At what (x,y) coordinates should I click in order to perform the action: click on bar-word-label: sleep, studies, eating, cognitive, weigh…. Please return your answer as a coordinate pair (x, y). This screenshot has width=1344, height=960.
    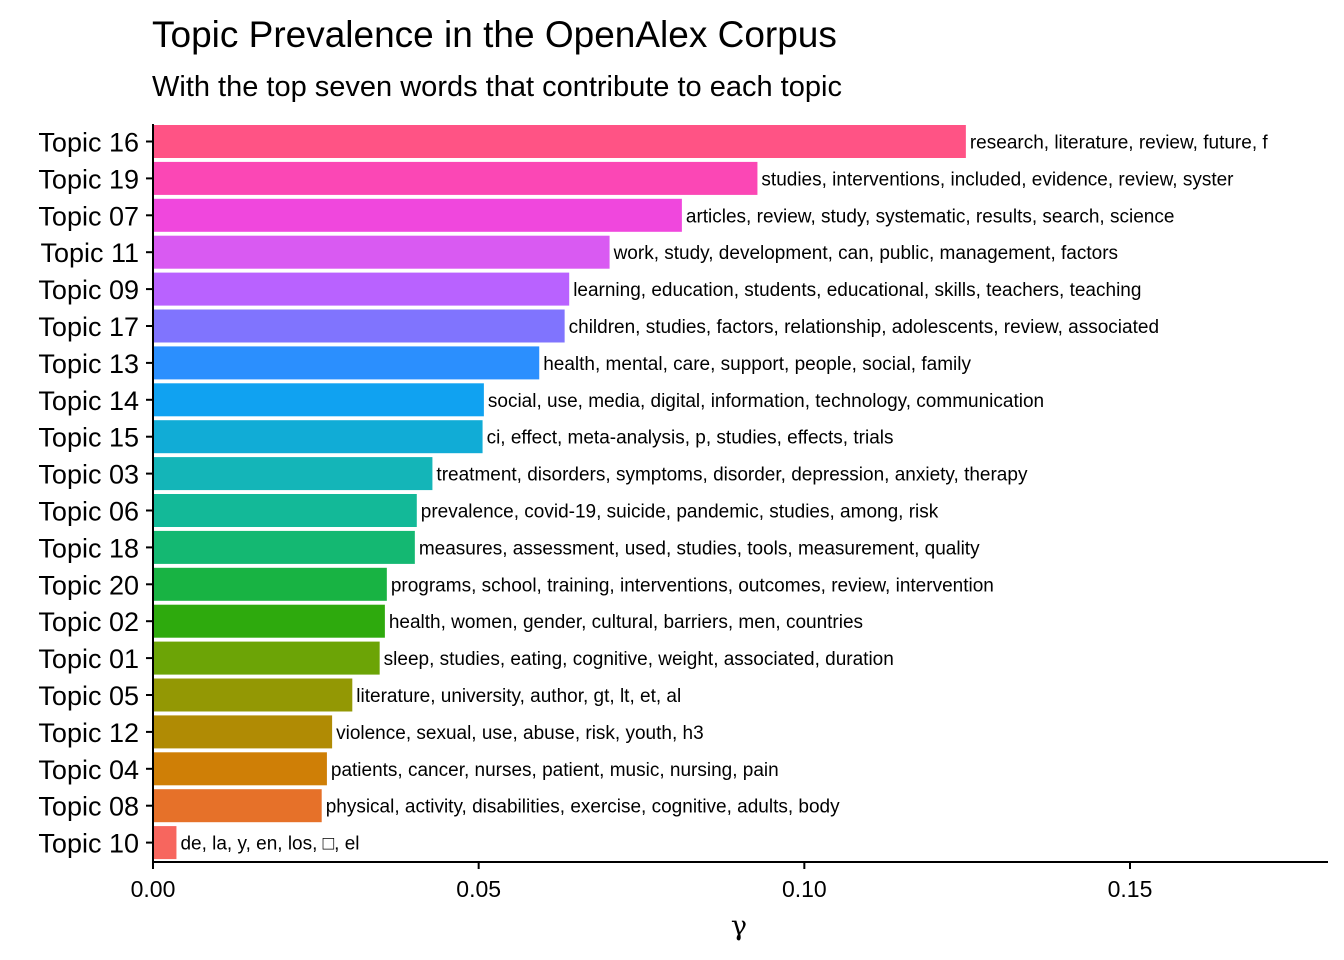
    Looking at the image, I should click on (639, 659).